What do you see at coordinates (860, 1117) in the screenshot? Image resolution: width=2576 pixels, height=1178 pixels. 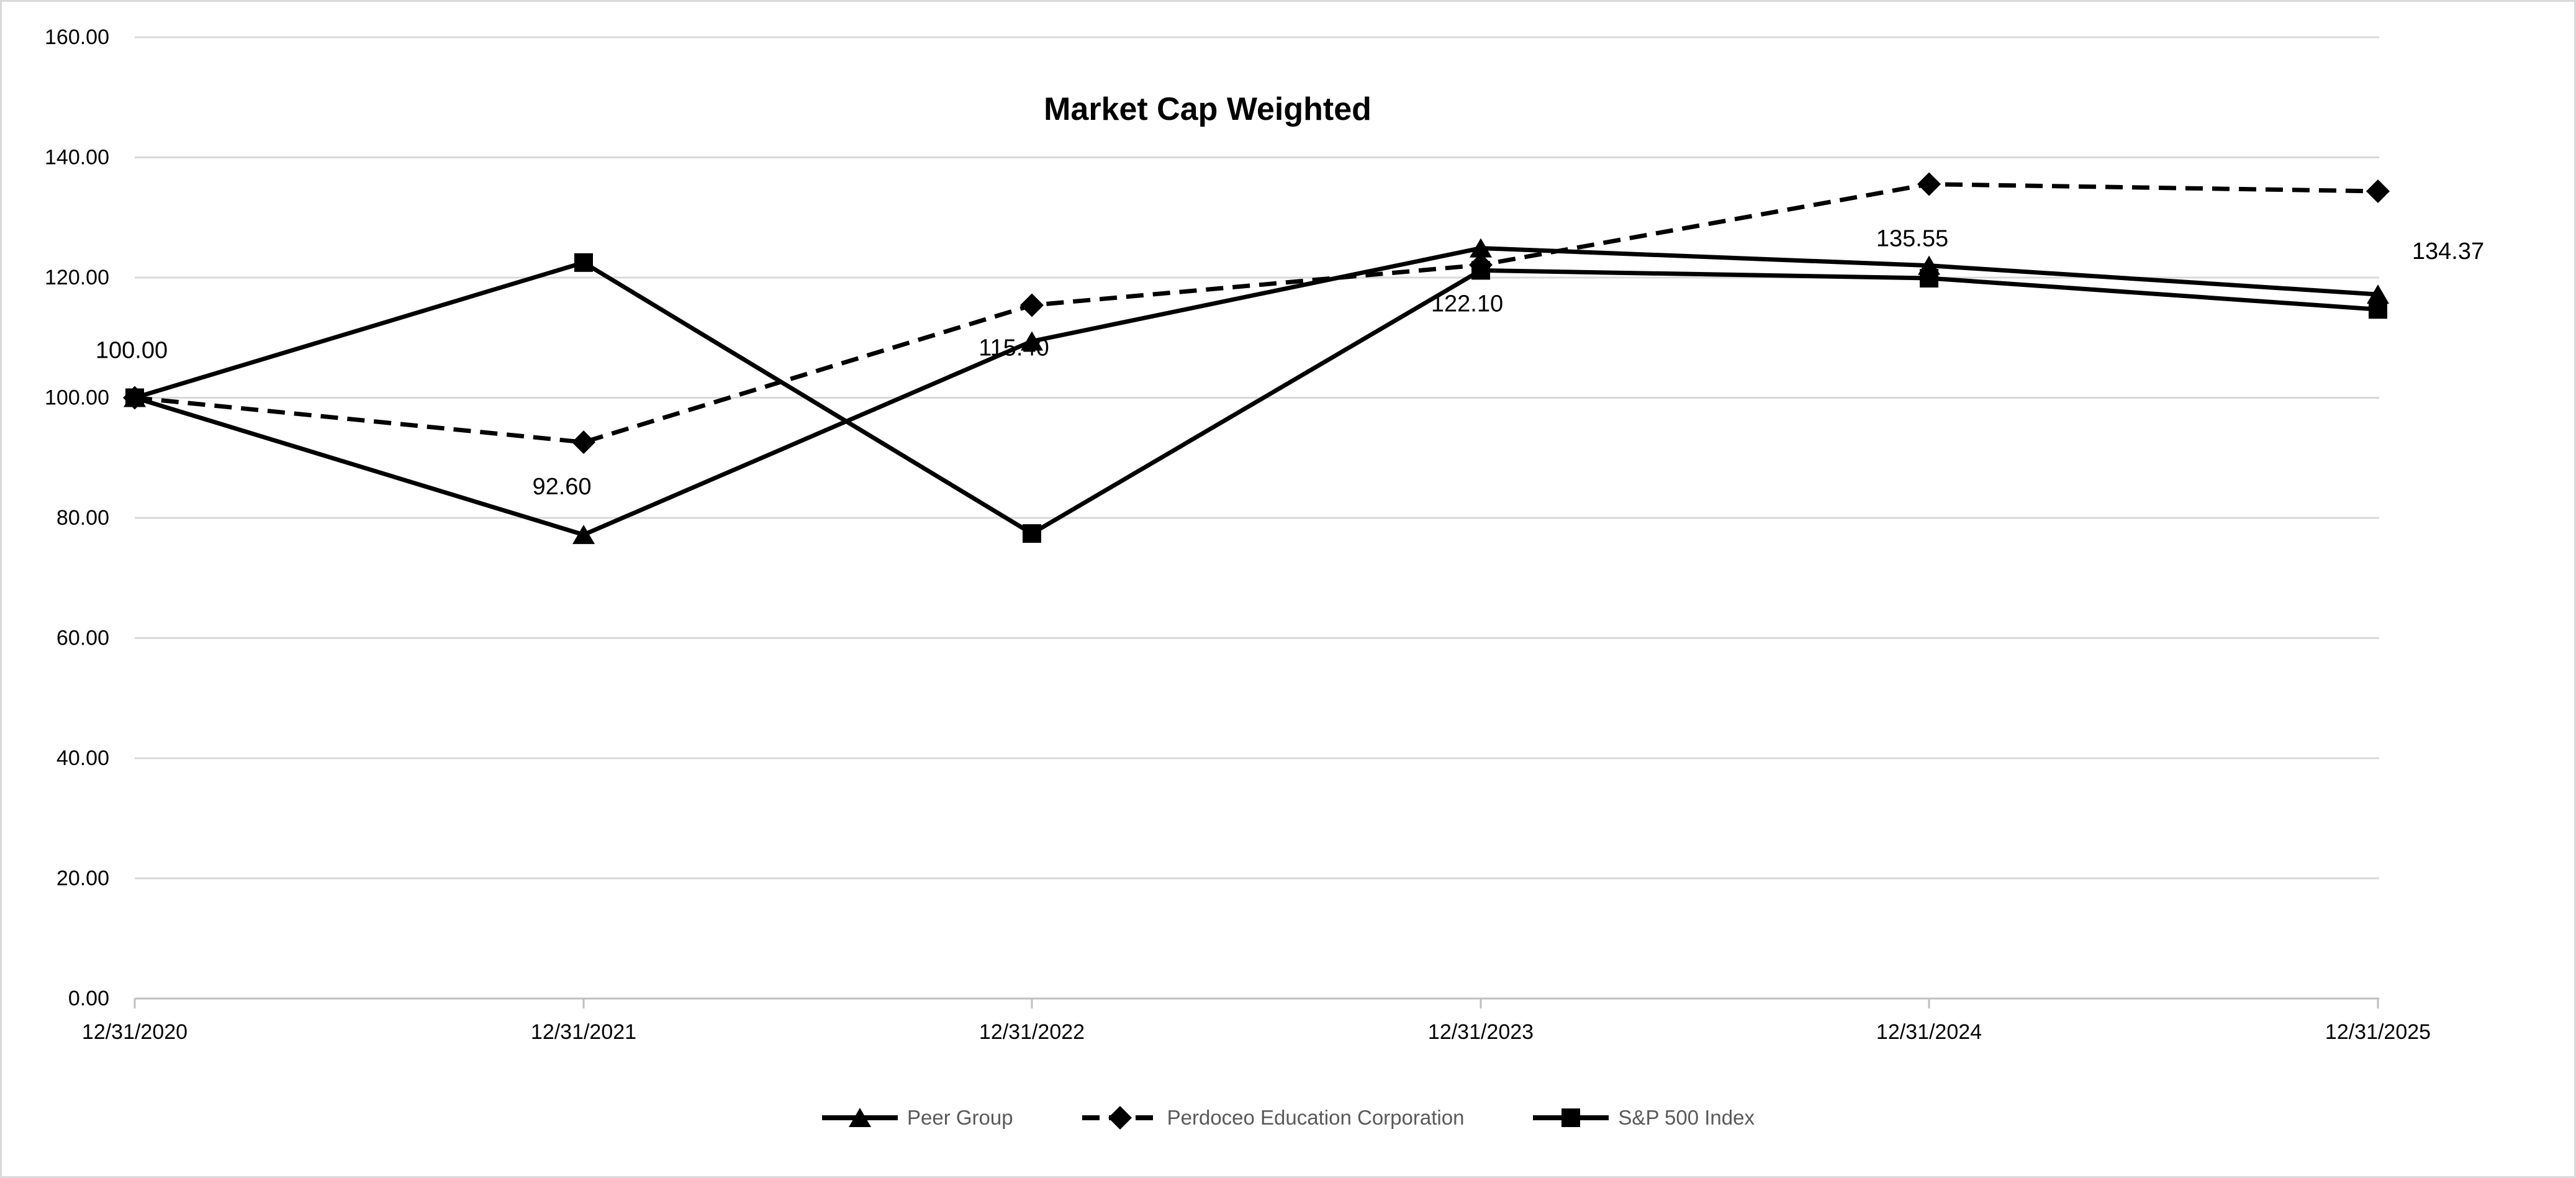 I see `peer-group-line-triangle-marker-icon` at bounding box center [860, 1117].